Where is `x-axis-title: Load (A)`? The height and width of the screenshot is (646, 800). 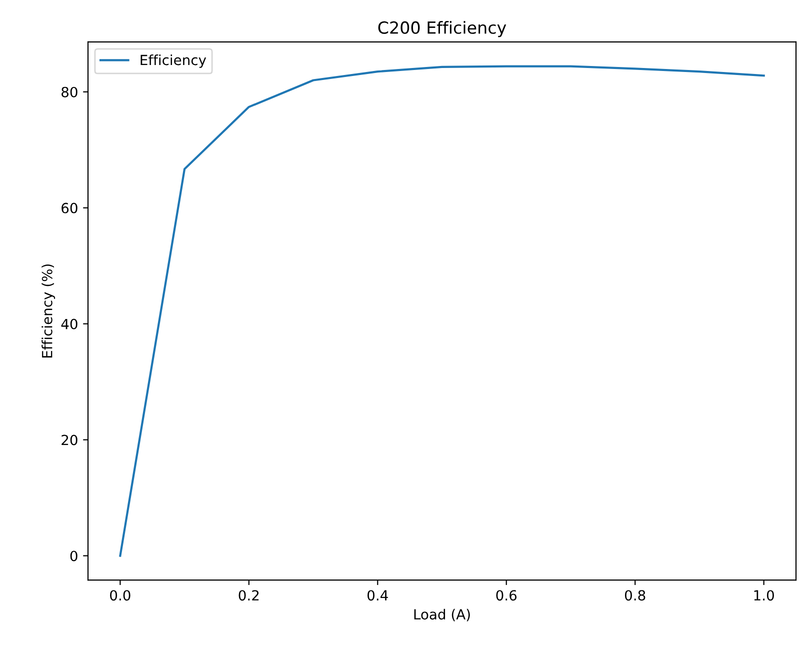 x-axis-title: Load (A) is located at coordinates (442, 615).